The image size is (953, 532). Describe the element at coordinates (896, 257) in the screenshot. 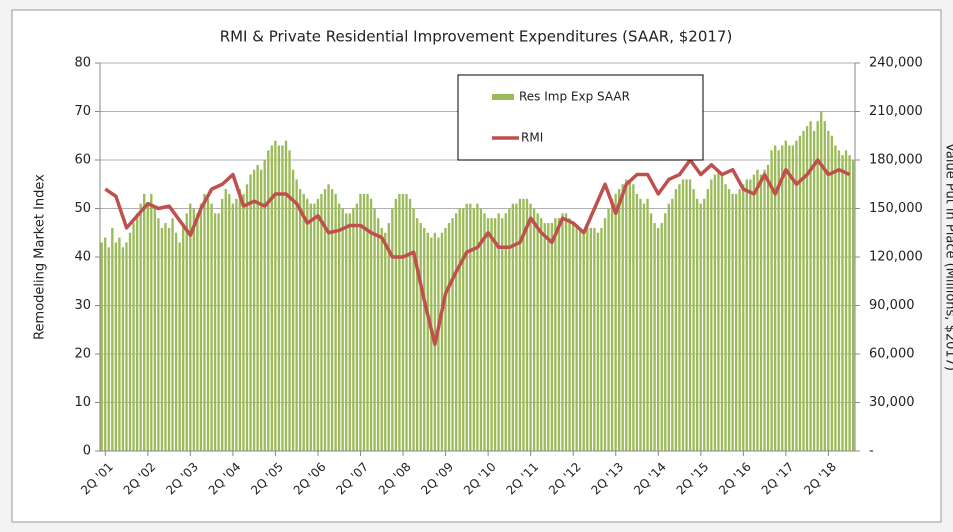

I see `y2-tick-label: 120,000` at that location.